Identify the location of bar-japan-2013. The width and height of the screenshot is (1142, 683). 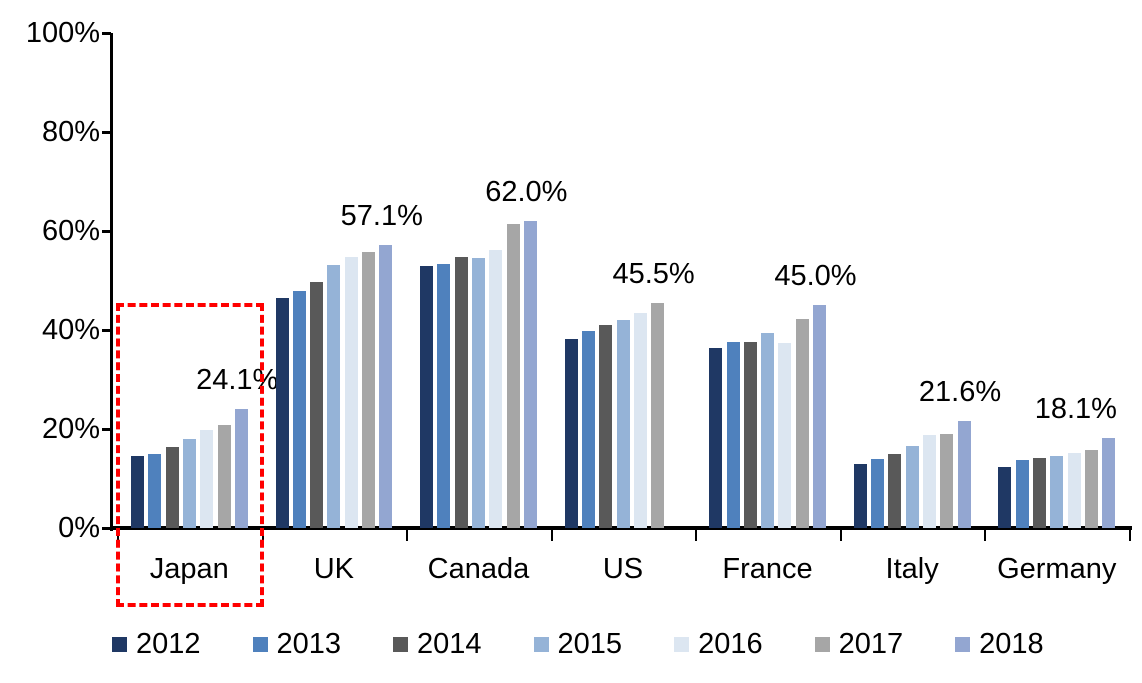
(155, 491).